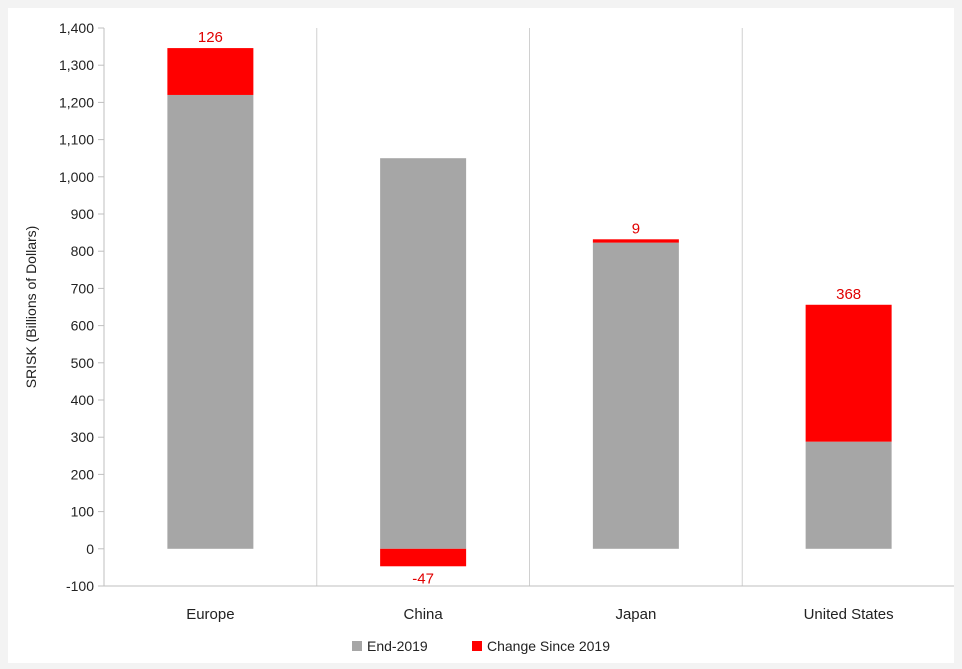 The image size is (962, 669). I want to click on bar-change-china, so click(423, 557).